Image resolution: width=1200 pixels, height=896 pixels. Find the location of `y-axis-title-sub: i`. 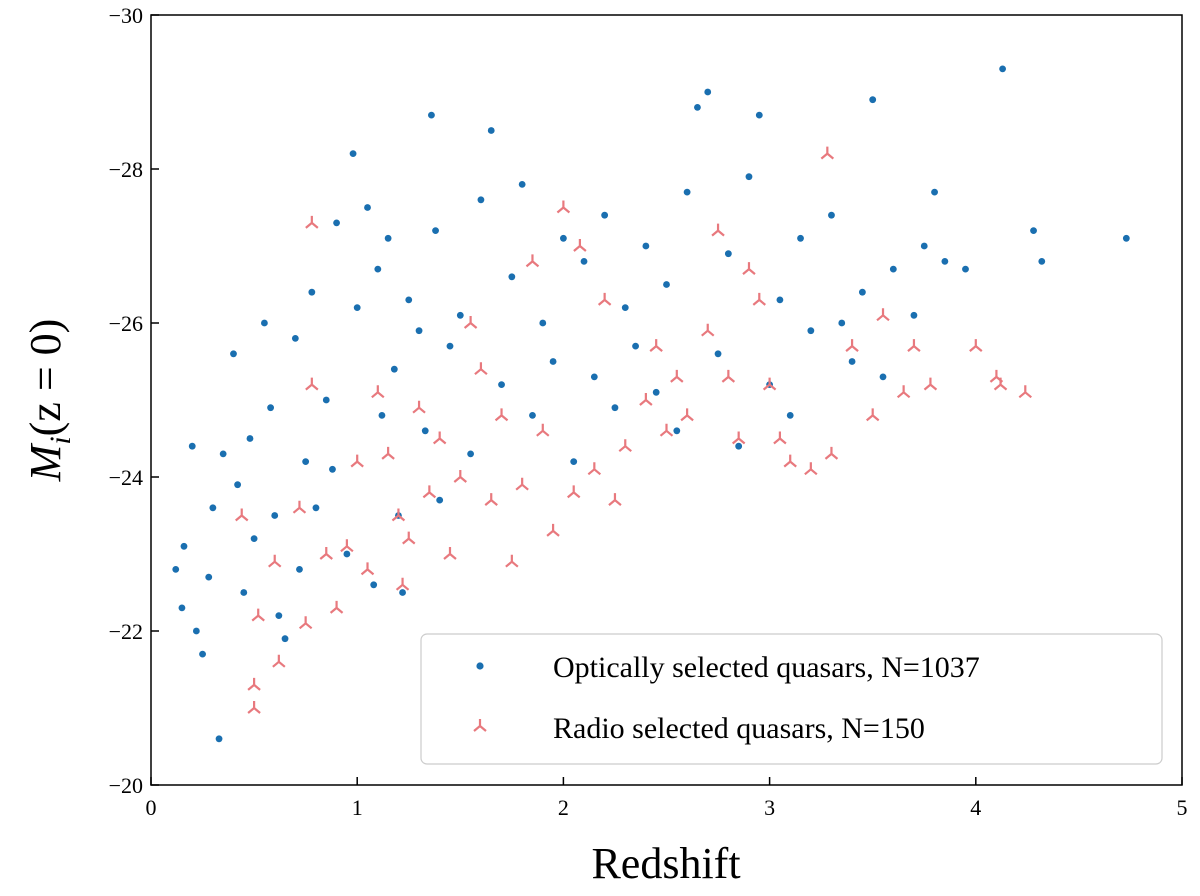

y-axis-title-sub: i is located at coordinates (60, 440).